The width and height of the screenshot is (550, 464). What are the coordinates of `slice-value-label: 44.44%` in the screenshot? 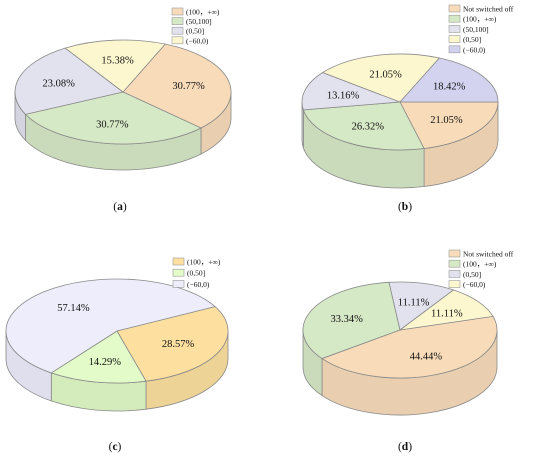 It's located at (426, 356).